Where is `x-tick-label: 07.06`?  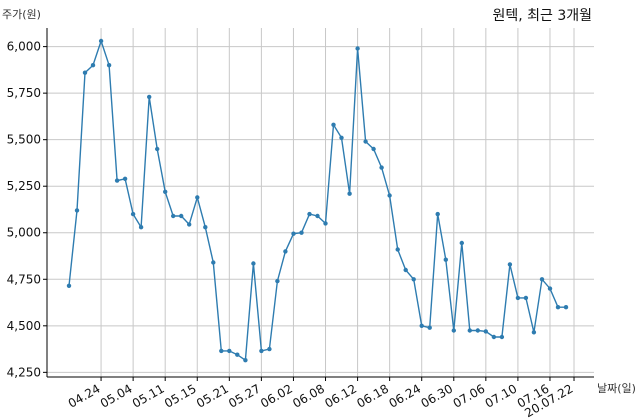 x-tick-label: 07.06 is located at coordinates (469, 395).